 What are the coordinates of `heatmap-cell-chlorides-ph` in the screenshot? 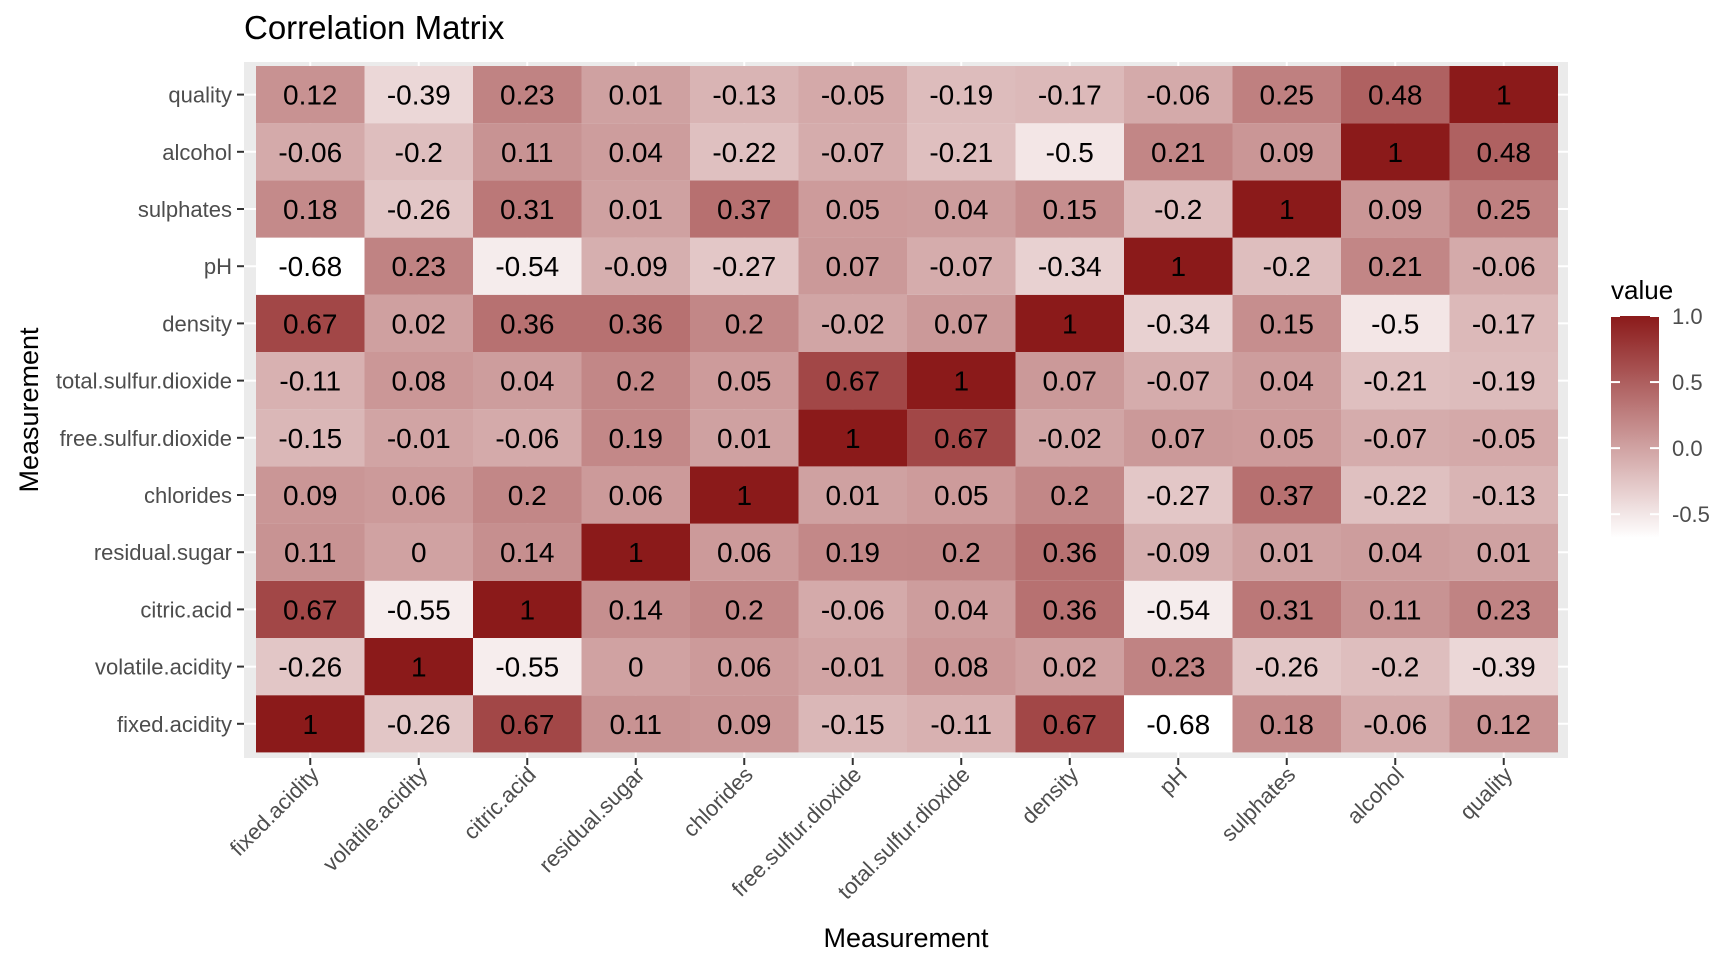 It's located at (744, 266).